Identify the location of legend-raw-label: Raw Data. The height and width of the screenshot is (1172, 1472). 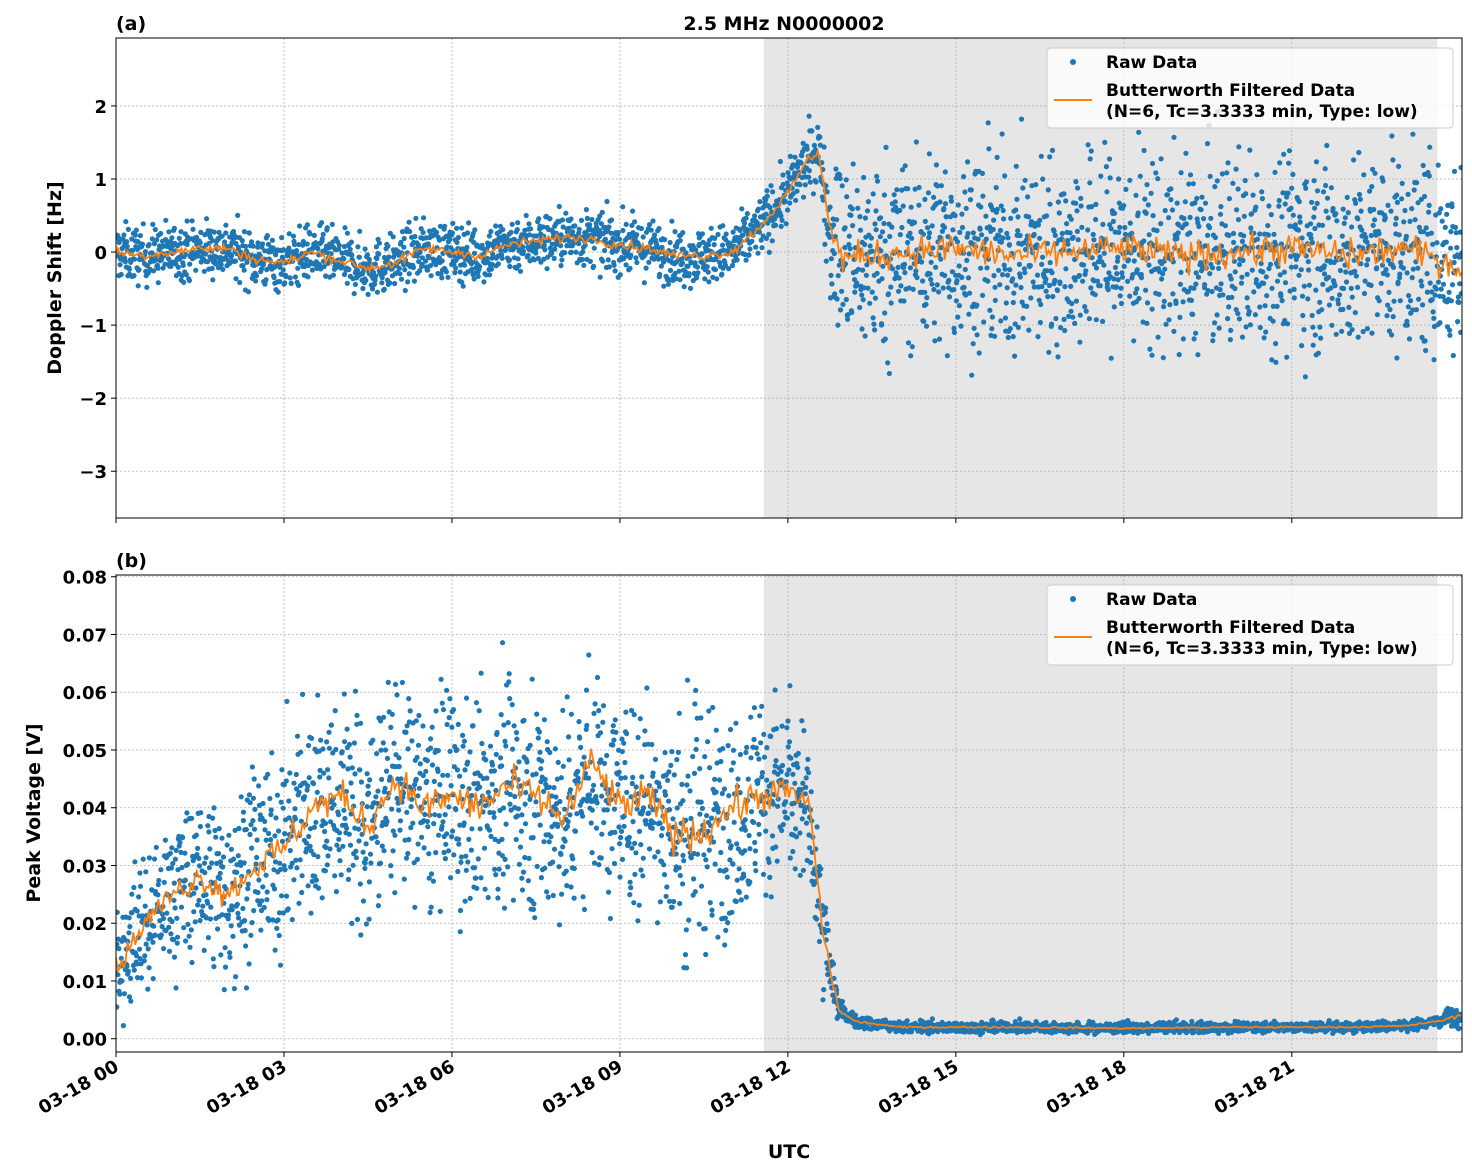
(1151, 63).